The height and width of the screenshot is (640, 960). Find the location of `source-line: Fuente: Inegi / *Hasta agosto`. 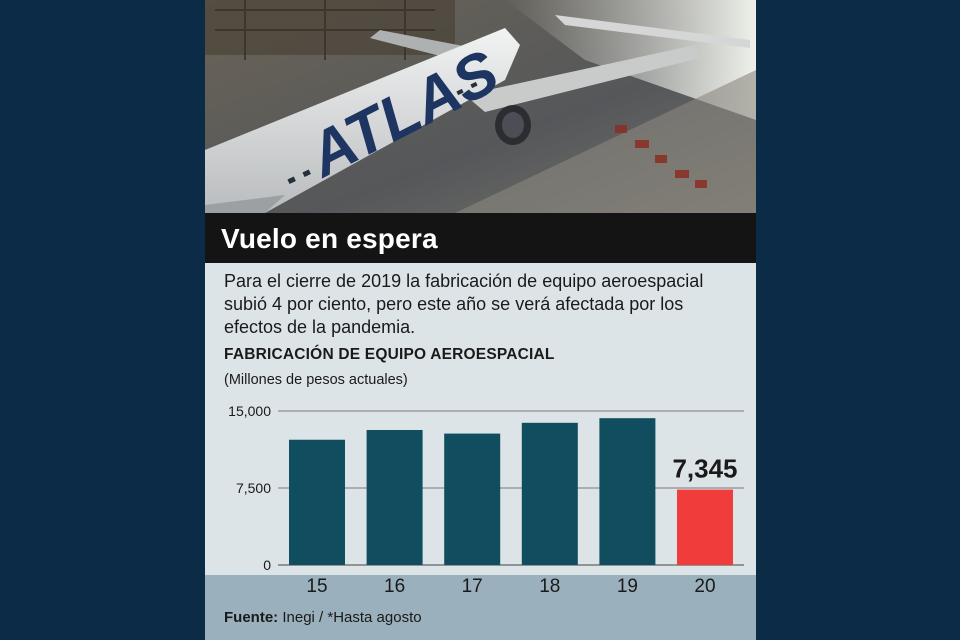

source-line: Fuente: Inegi / *Hasta agosto is located at coordinates (323, 617).